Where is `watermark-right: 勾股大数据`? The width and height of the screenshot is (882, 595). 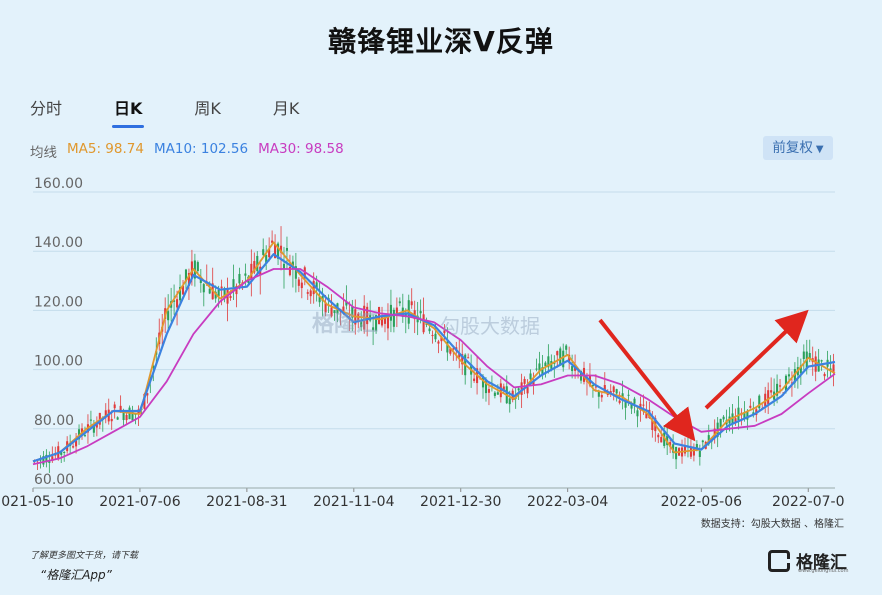 watermark-right: 勾股大数据 is located at coordinates (490, 326).